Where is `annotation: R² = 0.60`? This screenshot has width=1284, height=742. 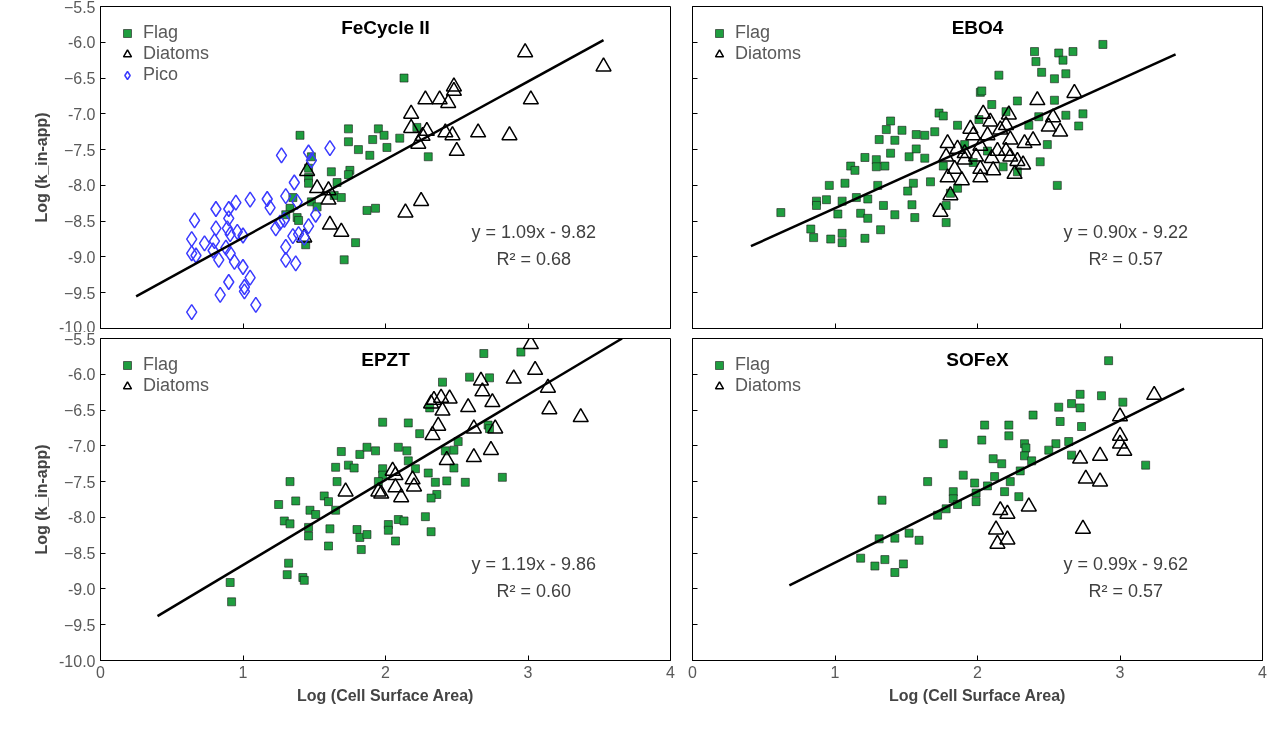
annotation: R² = 0.60 is located at coordinates (533, 591).